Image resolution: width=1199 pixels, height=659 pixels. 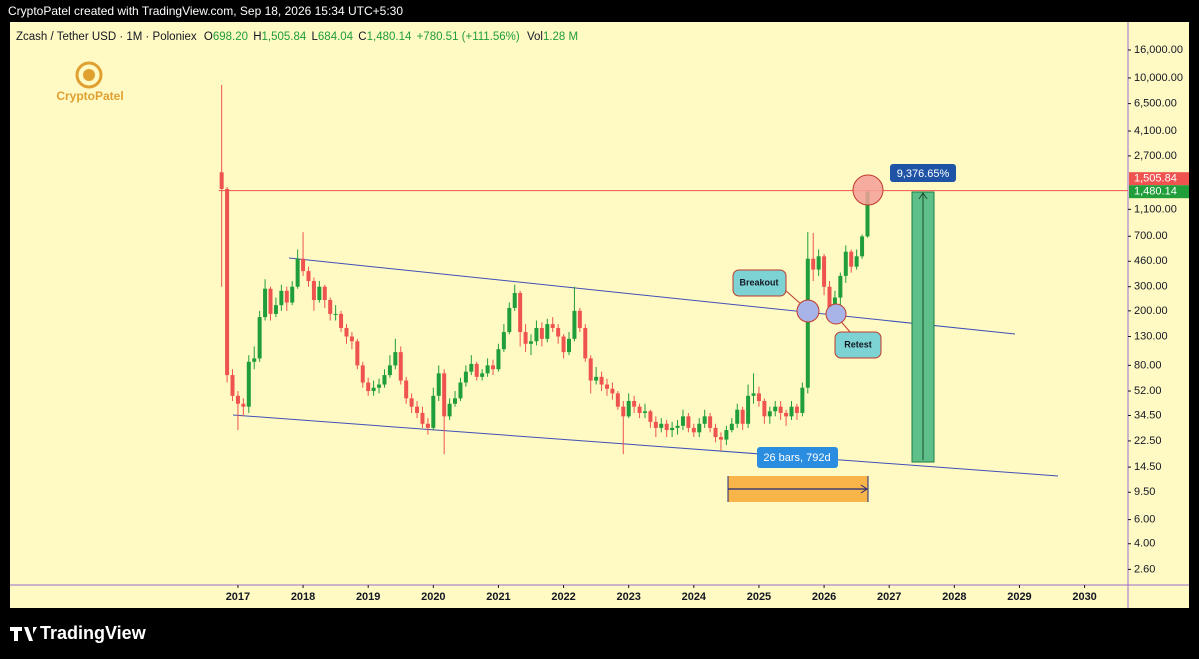 I want to click on y-tick-label: 130.00, so click(x=1151, y=336).